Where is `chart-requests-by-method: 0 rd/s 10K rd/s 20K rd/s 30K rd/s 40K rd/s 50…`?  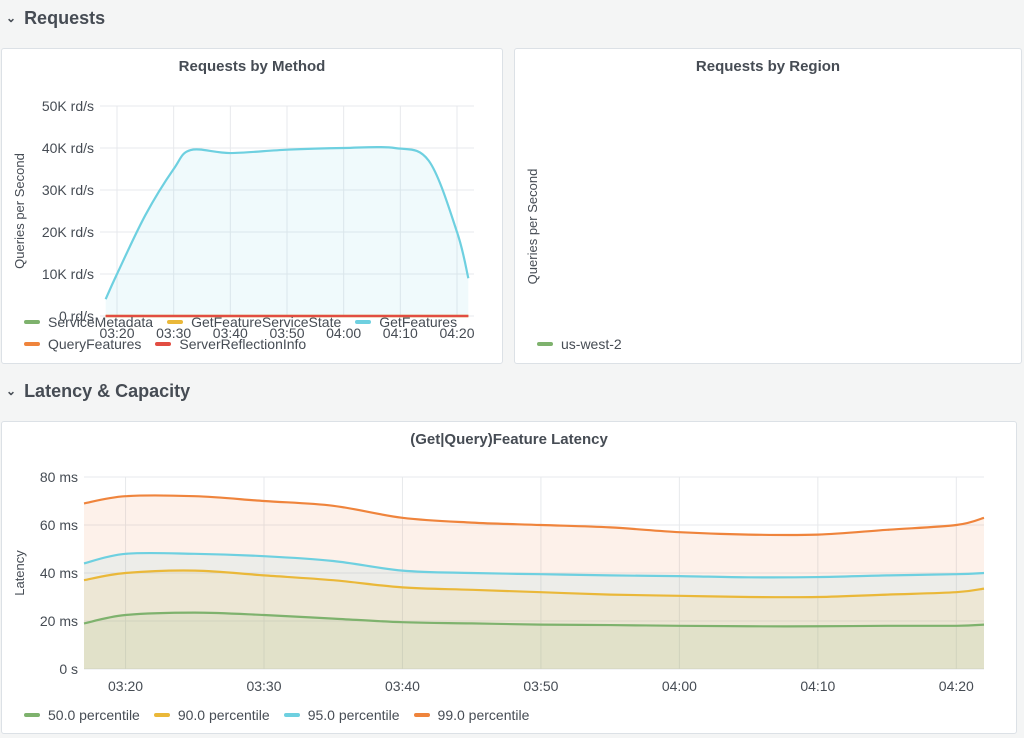 chart-requests-by-method: 0 rd/s 10K rd/s 20K rd/s 30K rd/s 40K rd/s 50… is located at coordinates (243, 218).